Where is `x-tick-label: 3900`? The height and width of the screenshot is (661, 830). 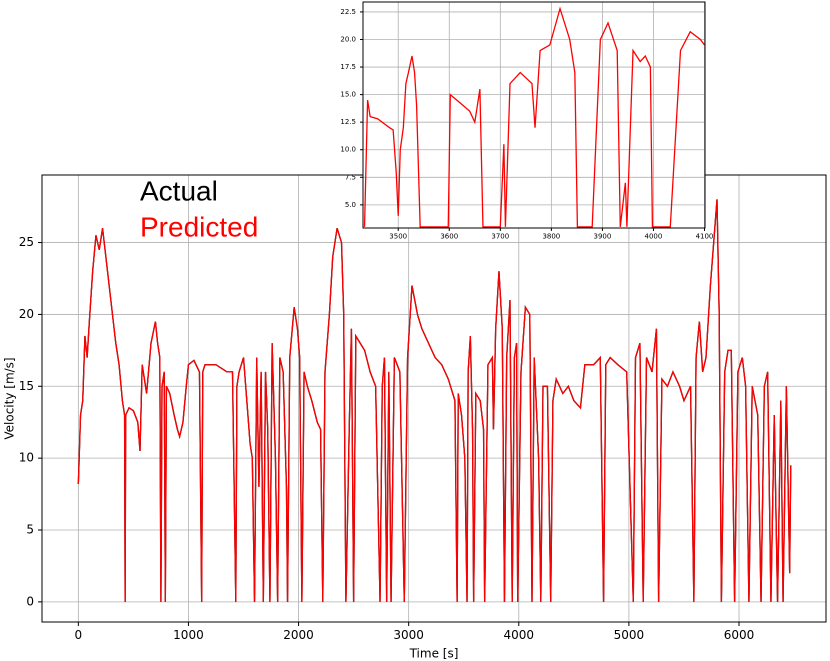
x-tick-label: 3900 is located at coordinates (602, 237).